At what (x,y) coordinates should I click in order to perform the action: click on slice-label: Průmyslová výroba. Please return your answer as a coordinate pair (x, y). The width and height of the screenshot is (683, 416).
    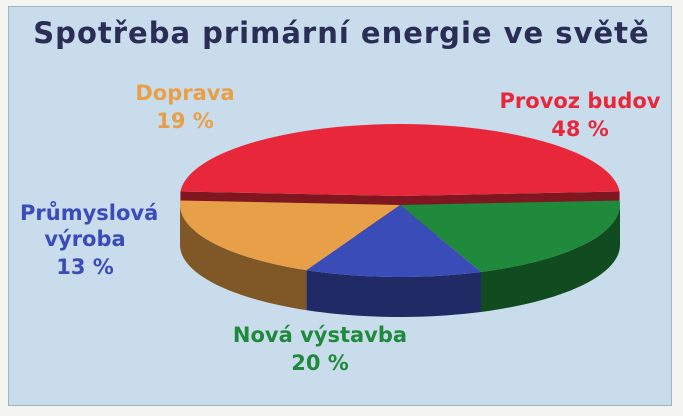
    Looking at the image, I should click on (89, 226).